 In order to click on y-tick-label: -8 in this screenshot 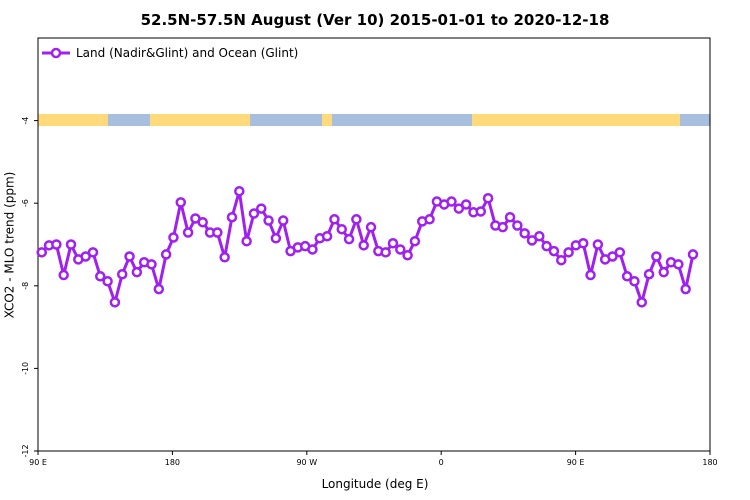, I will do `click(25, 286)`.